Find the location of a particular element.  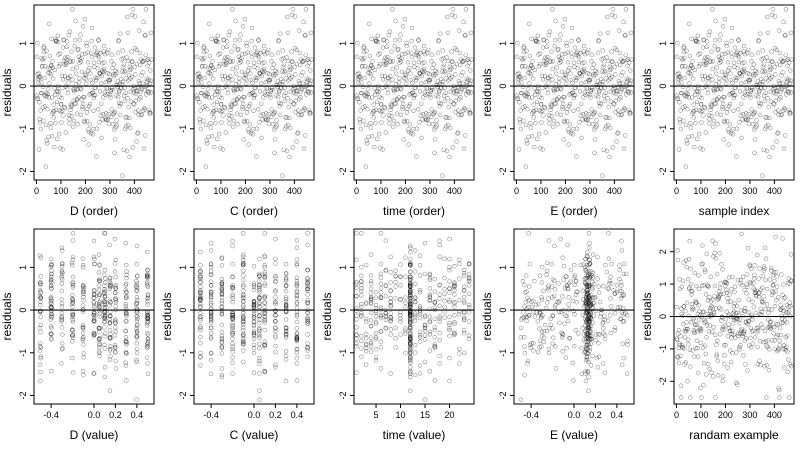

plot-frame is located at coordinates (414, 92).